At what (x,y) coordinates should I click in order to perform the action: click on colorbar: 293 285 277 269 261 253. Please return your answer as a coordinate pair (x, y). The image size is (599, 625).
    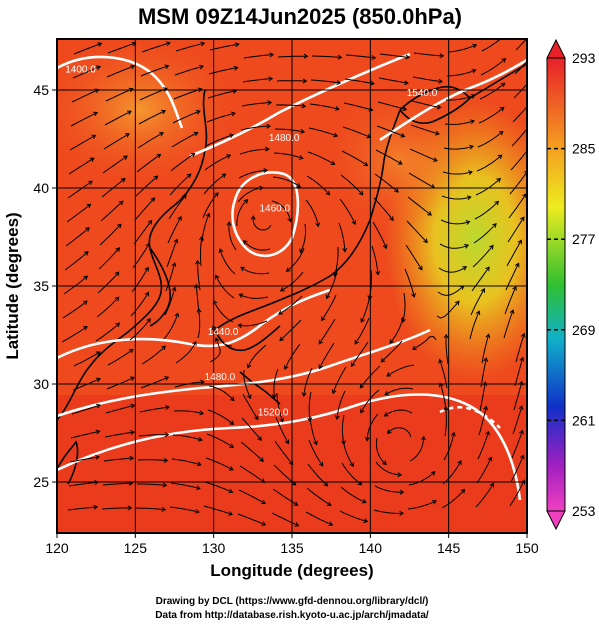
    Looking at the image, I should click on (571, 284).